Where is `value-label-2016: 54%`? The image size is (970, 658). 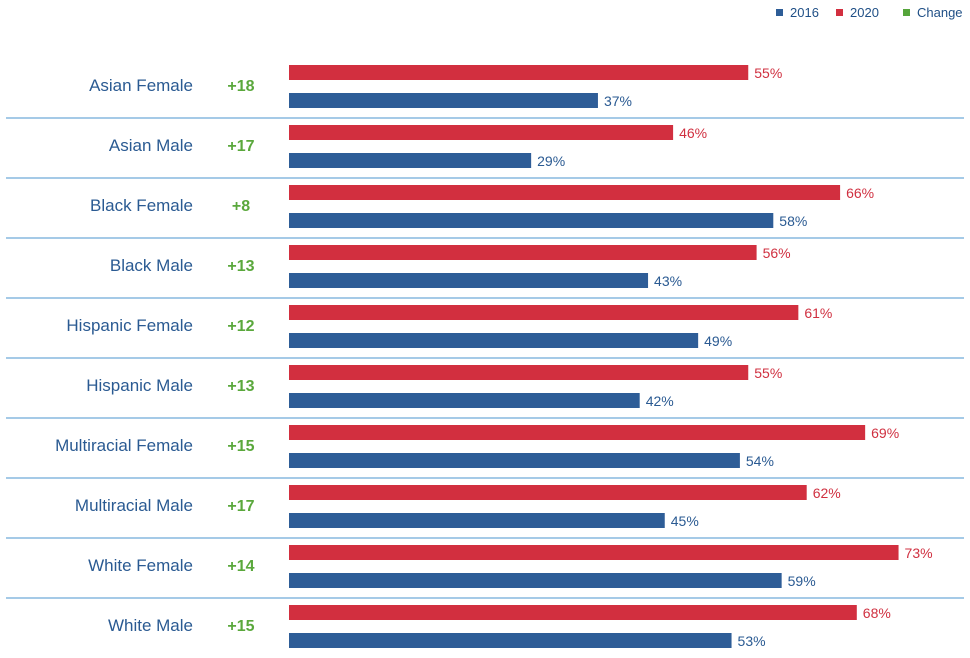 value-label-2016: 54% is located at coordinates (760, 461).